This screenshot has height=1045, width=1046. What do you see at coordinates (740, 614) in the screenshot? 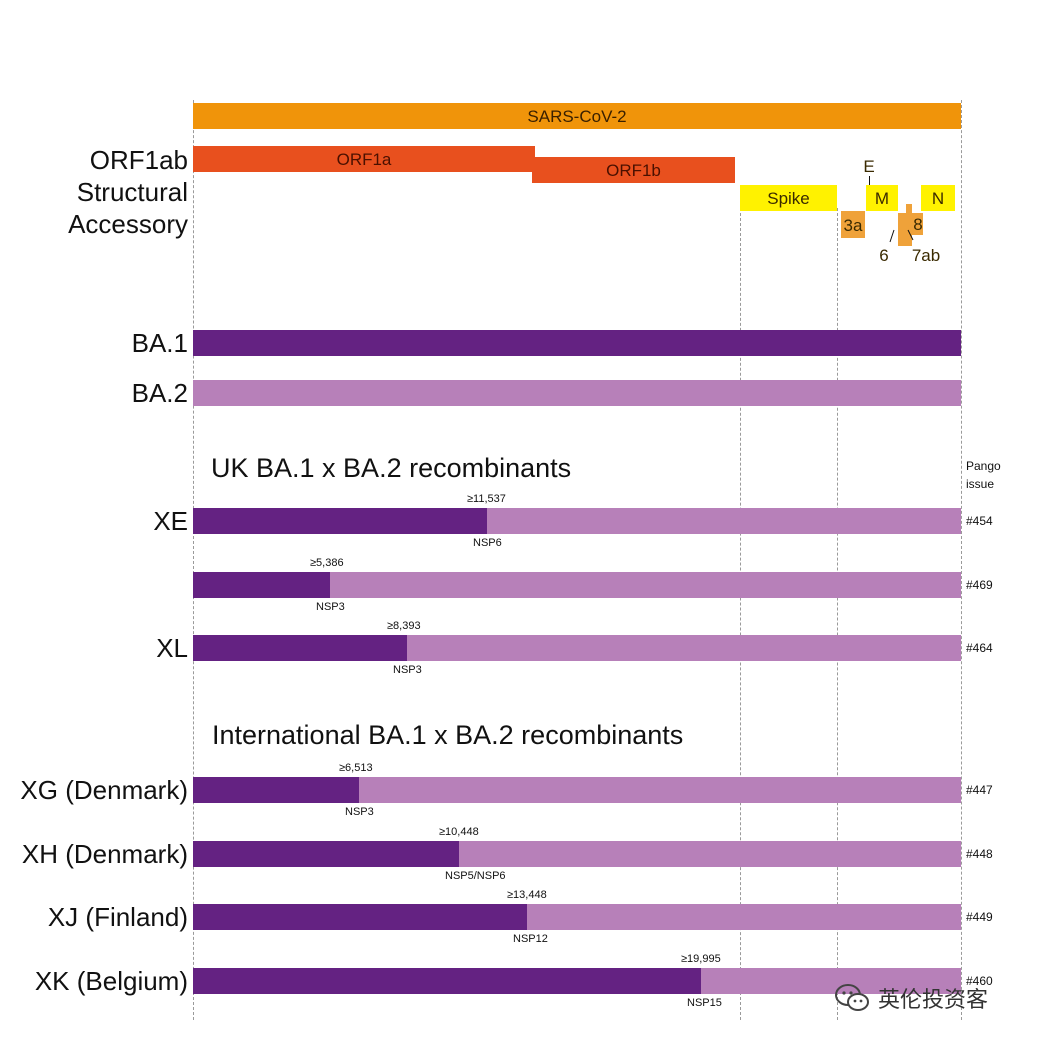
I see `guide-line-spike-start` at bounding box center [740, 614].